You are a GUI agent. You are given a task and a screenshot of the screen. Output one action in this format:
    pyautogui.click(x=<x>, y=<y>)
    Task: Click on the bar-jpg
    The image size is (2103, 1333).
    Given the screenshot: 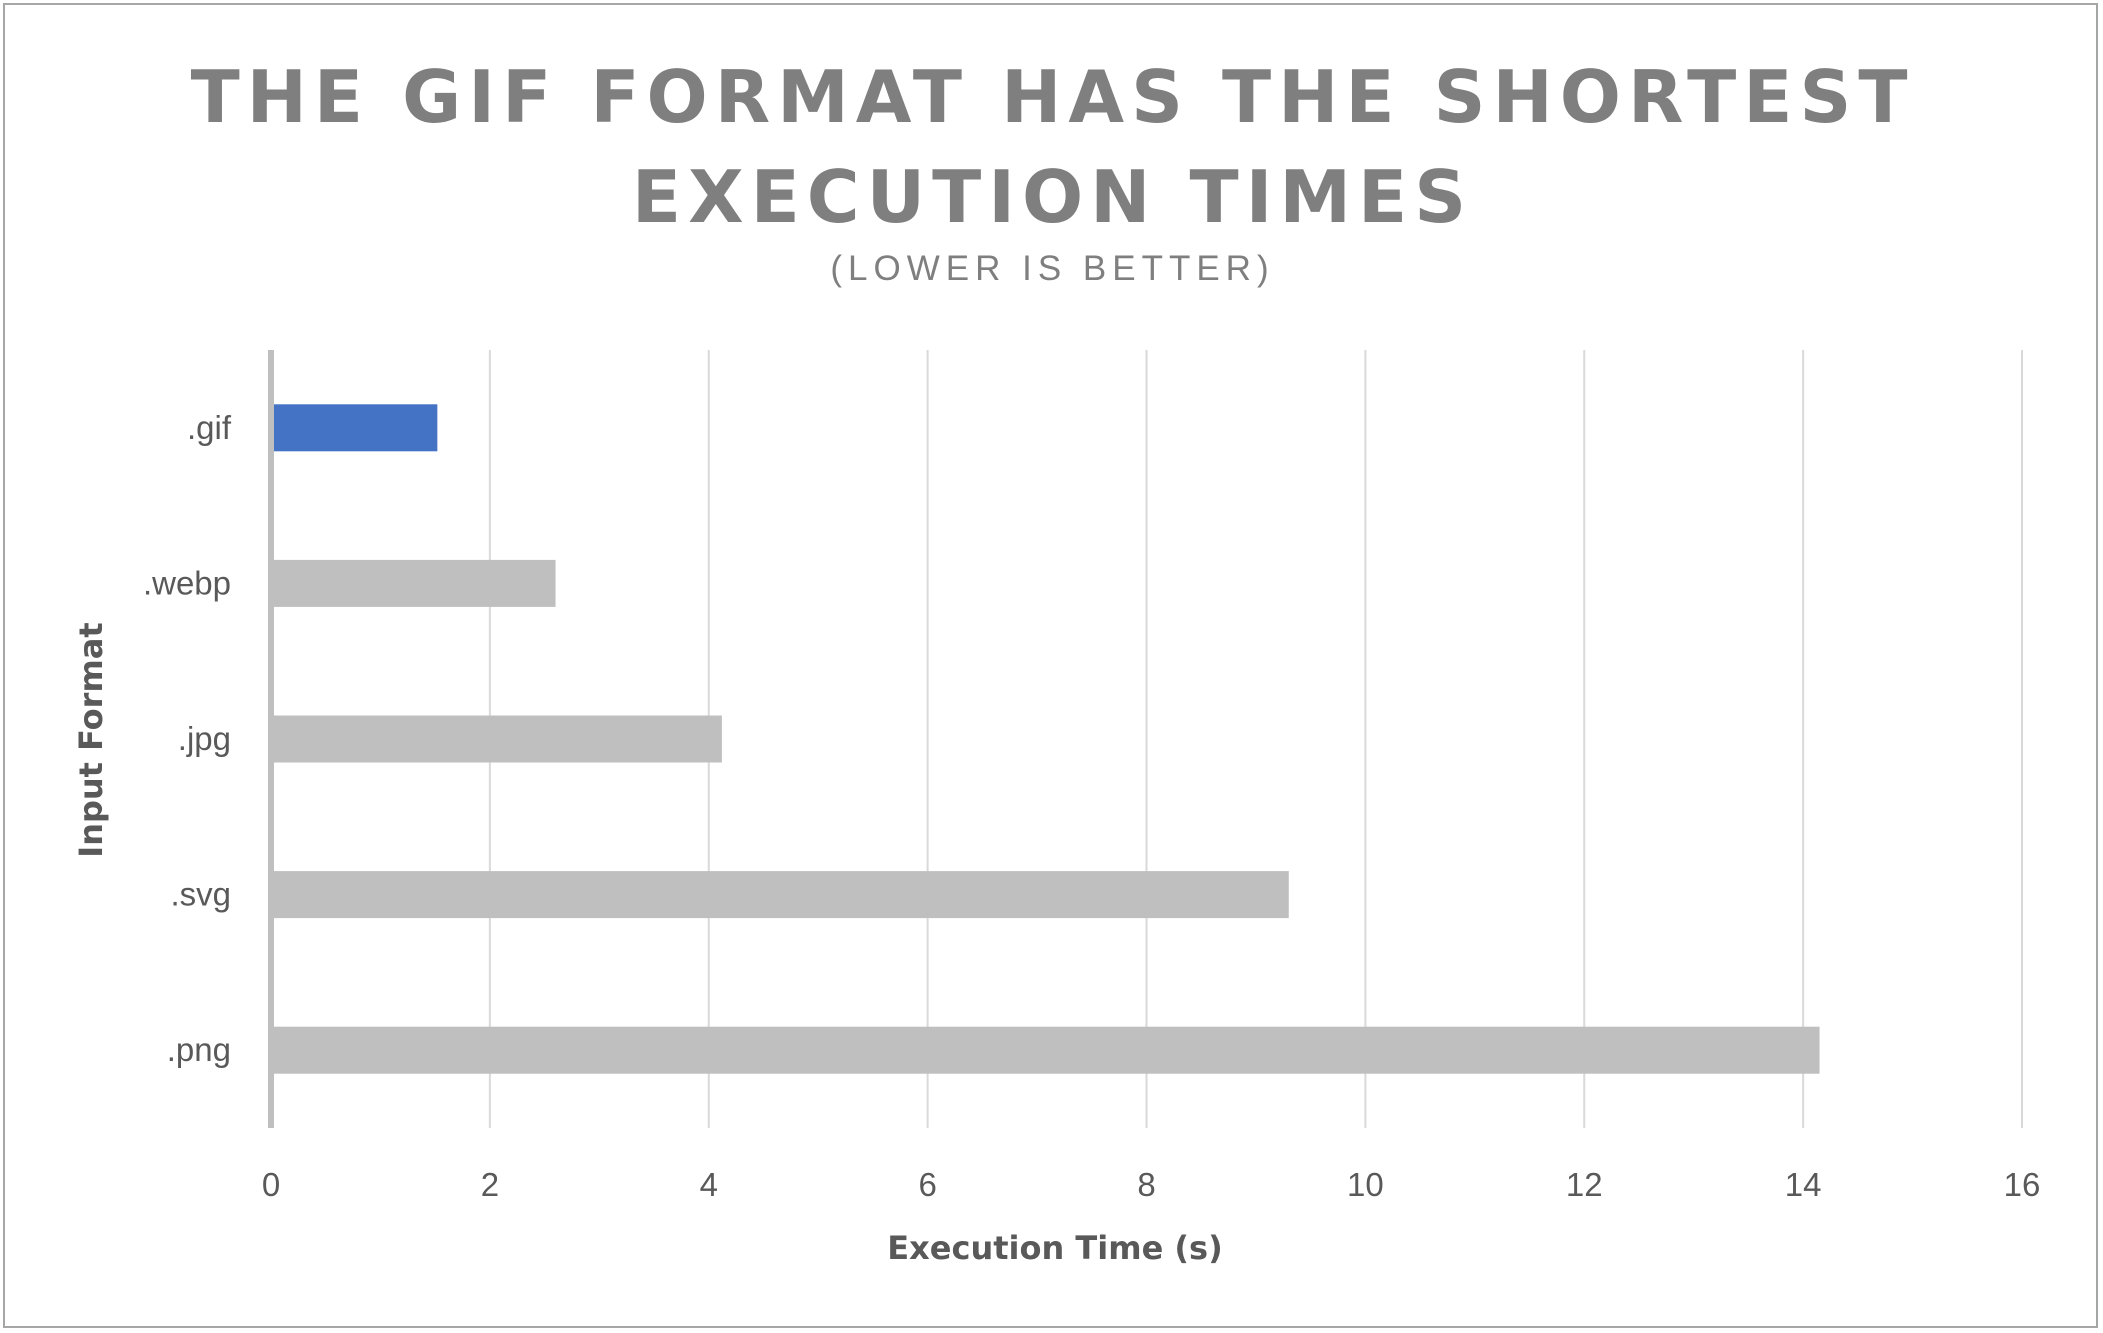 What is the action you would take?
    pyautogui.click(x=496, y=739)
    